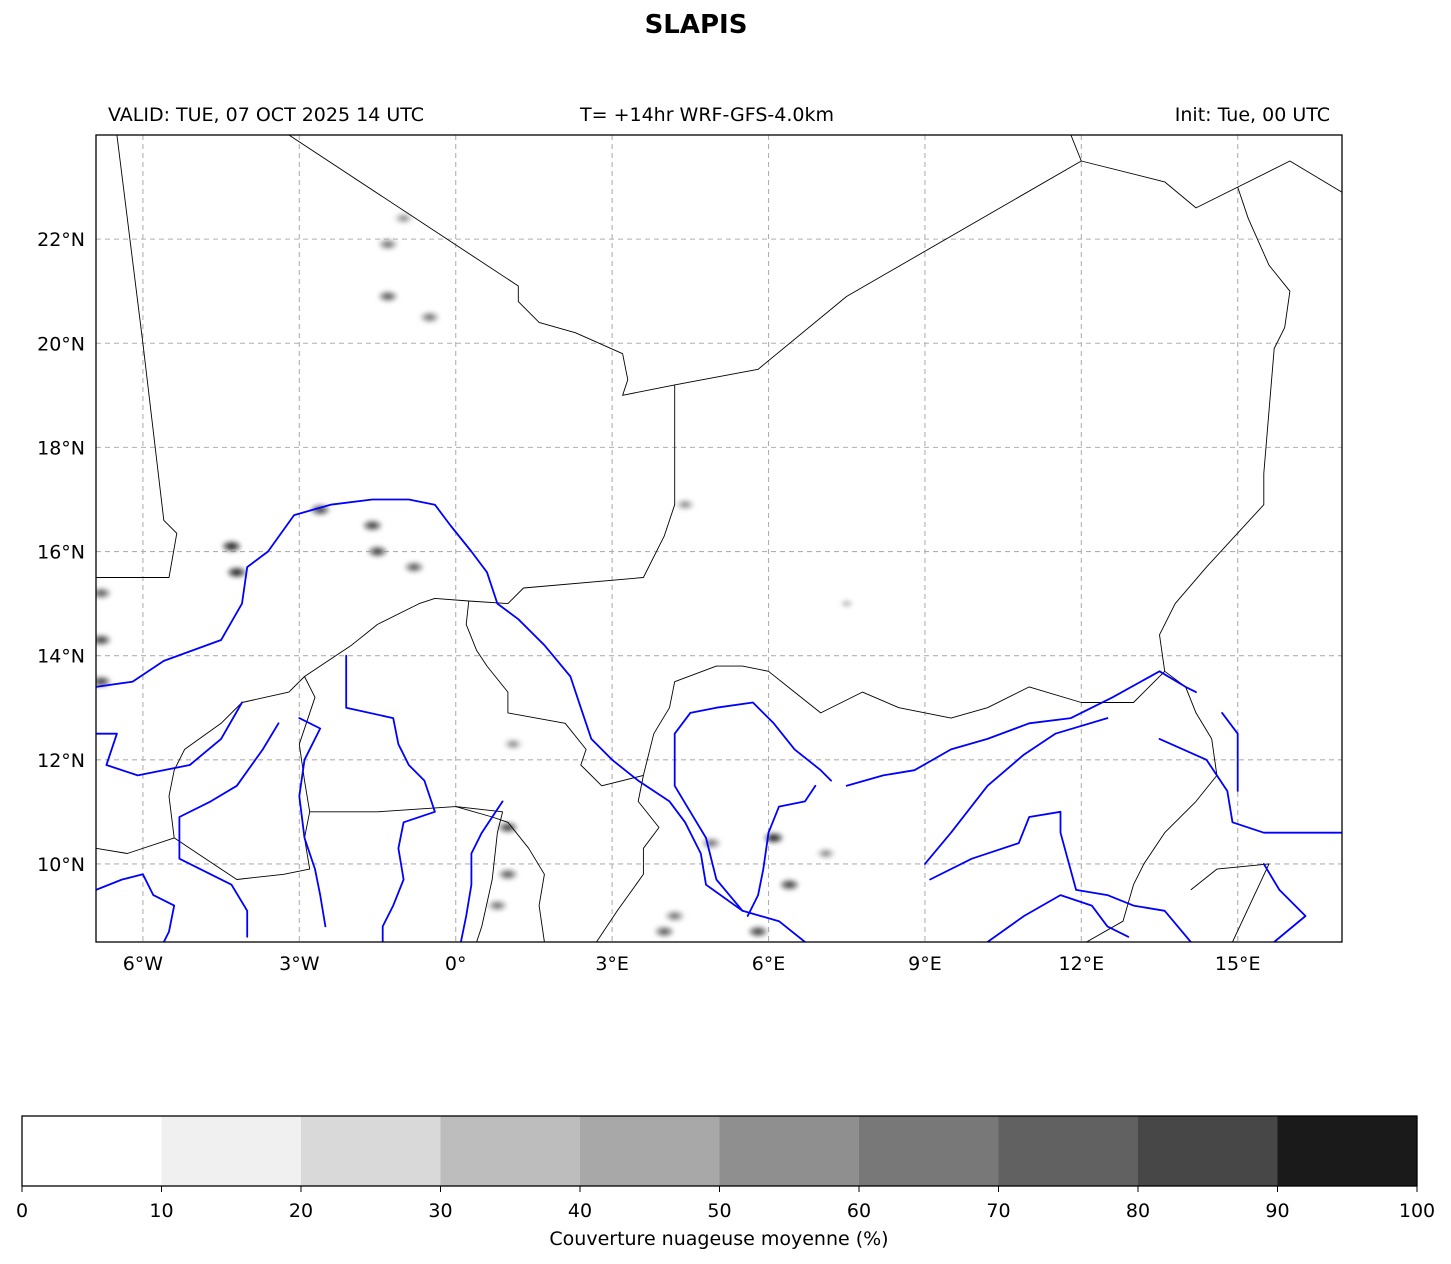  What do you see at coordinates (266, 115) in the screenshot?
I see `valid-time-label: VALID: TUE, 07 OCT 2025 14 UTC` at bounding box center [266, 115].